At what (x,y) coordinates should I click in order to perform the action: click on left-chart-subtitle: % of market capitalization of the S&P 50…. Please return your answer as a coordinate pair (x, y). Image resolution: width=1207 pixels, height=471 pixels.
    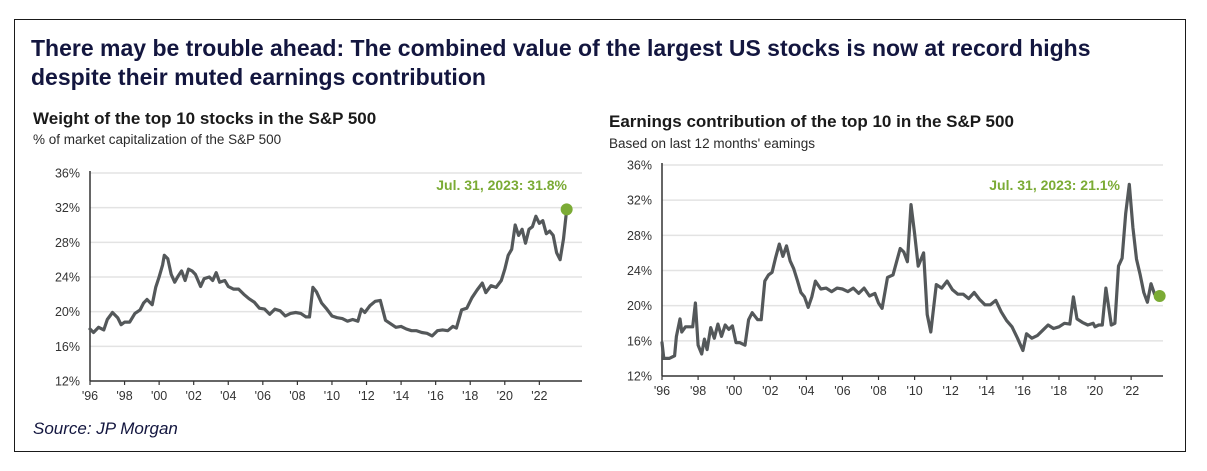
    Looking at the image, I should click on (157, 139).